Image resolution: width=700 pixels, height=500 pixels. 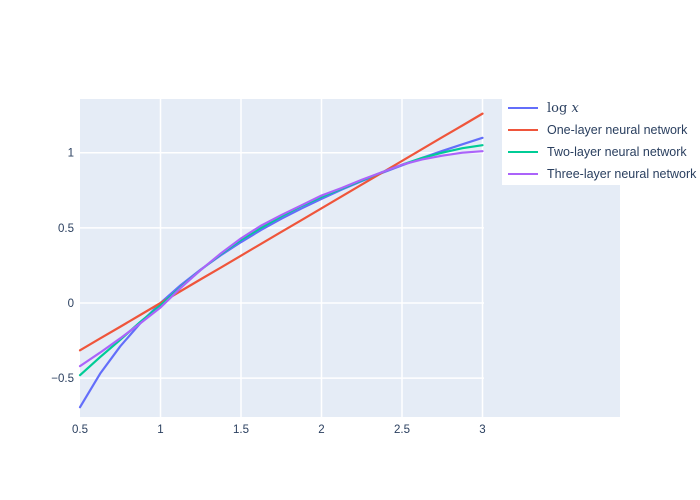 I want to click on x-tick-label-1.5: 1.5, so click(x=241, y=430).